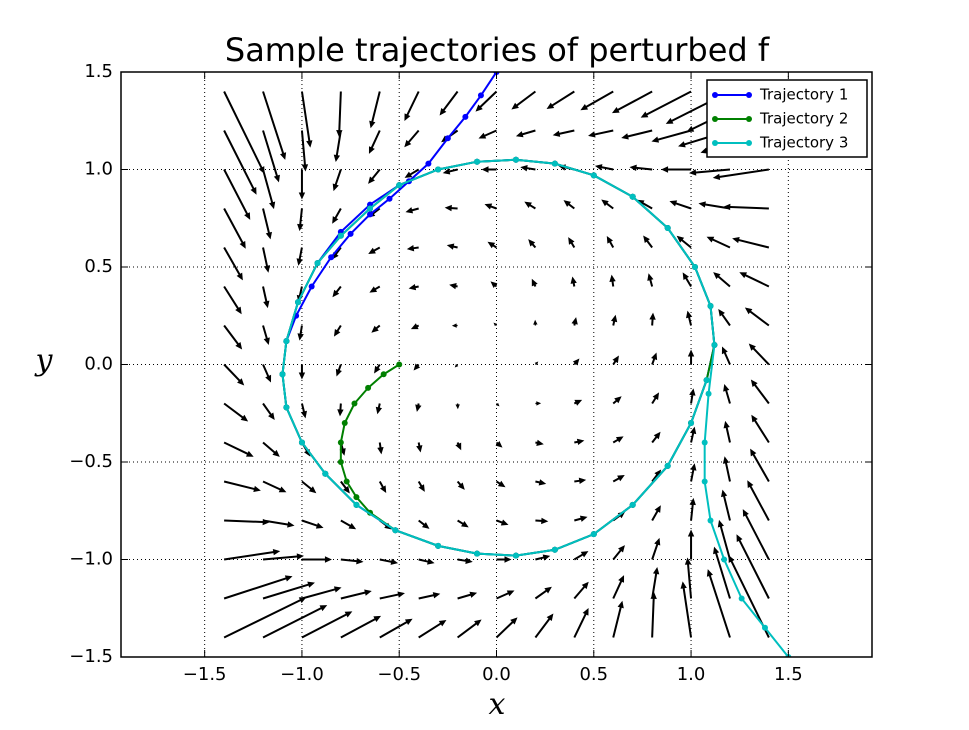  I want to click on x-tick-label: 1.0, so click(691, 674).